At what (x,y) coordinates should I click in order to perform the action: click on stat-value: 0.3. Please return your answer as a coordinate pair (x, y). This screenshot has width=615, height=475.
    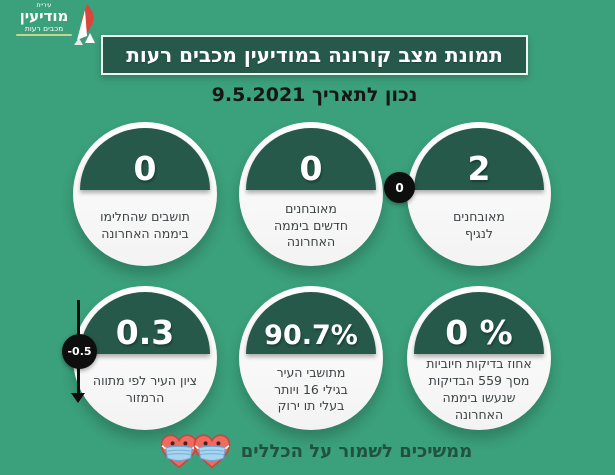
    Looking at the image, I should click on (145, 332).